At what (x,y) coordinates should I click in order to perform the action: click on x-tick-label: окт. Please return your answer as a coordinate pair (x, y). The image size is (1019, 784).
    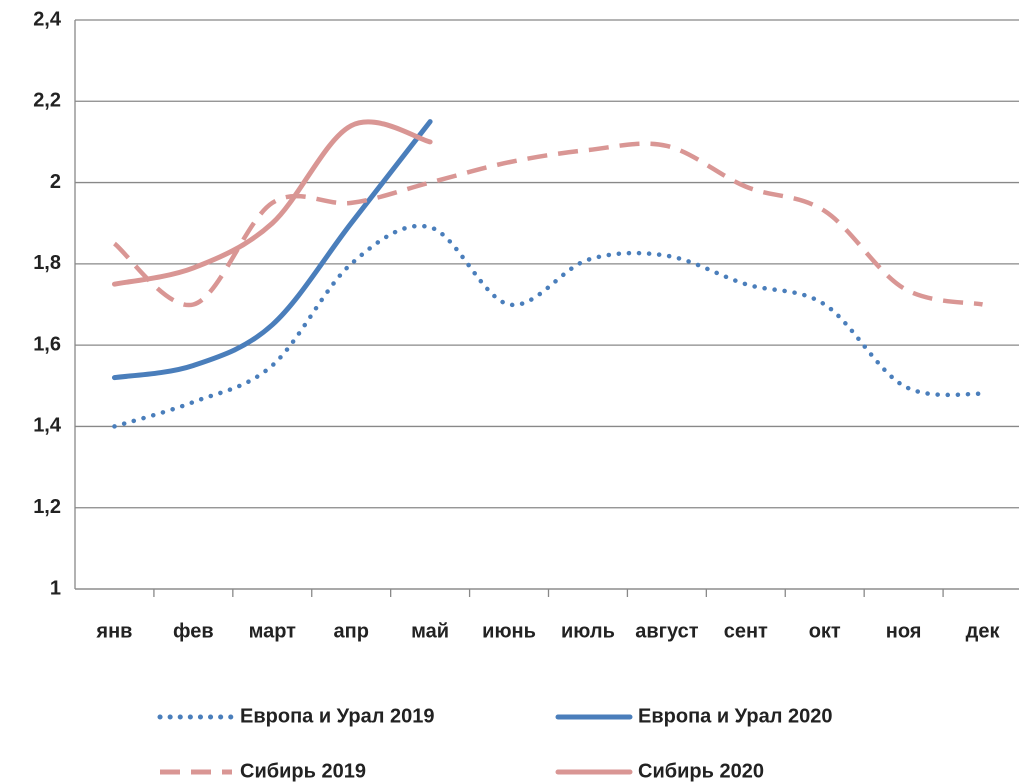
    Looking at the image, I should click on (825, 631).